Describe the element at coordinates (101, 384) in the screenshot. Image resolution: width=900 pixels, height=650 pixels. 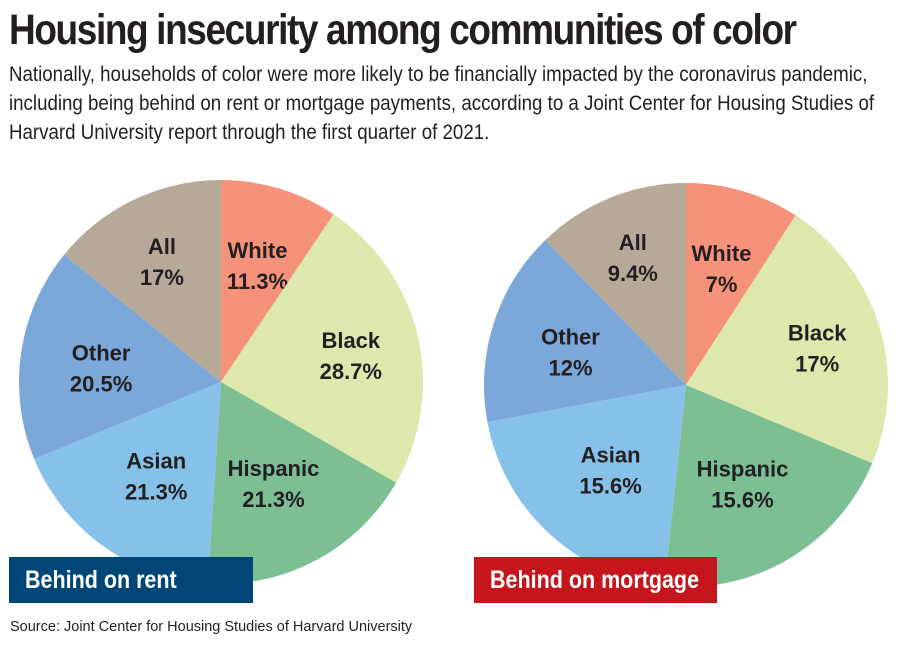
I see `slice-value-other: 20.5%` at that location.